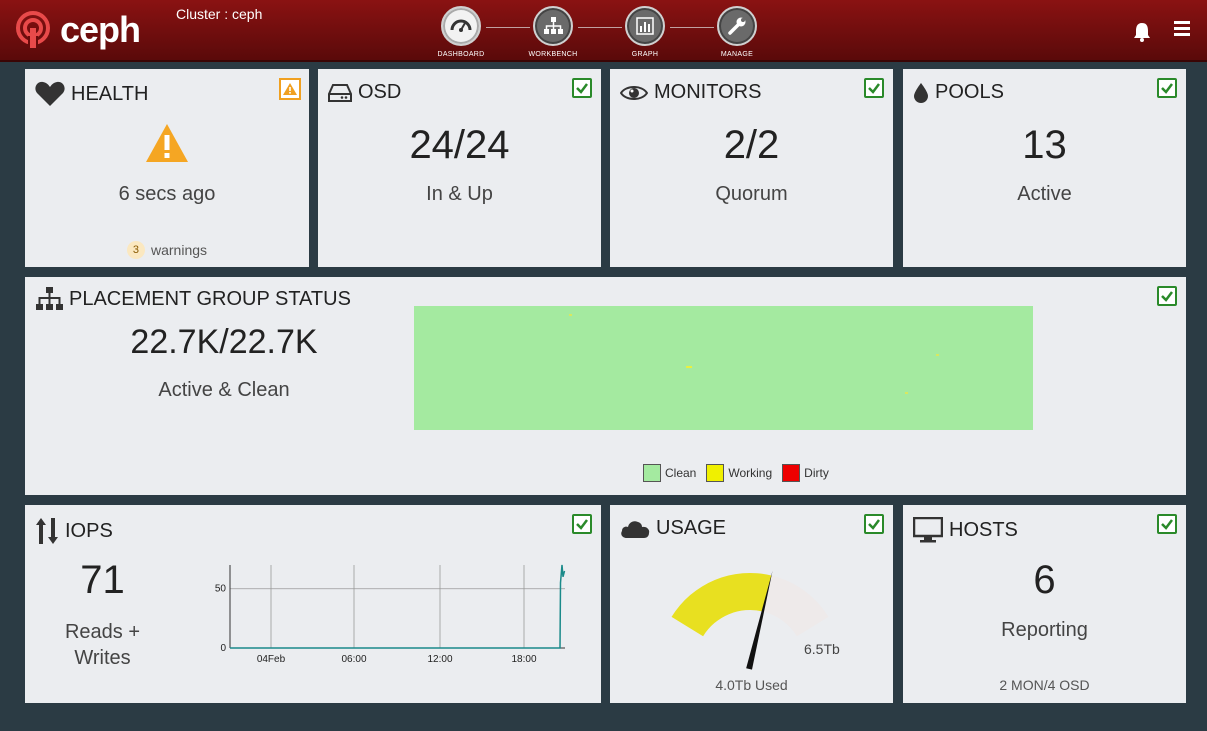 This screenshot has width=1207, height=731. Describe the element at coordinates (721, 605) in the screenshot. I see `gauge-used-arc` at that location.